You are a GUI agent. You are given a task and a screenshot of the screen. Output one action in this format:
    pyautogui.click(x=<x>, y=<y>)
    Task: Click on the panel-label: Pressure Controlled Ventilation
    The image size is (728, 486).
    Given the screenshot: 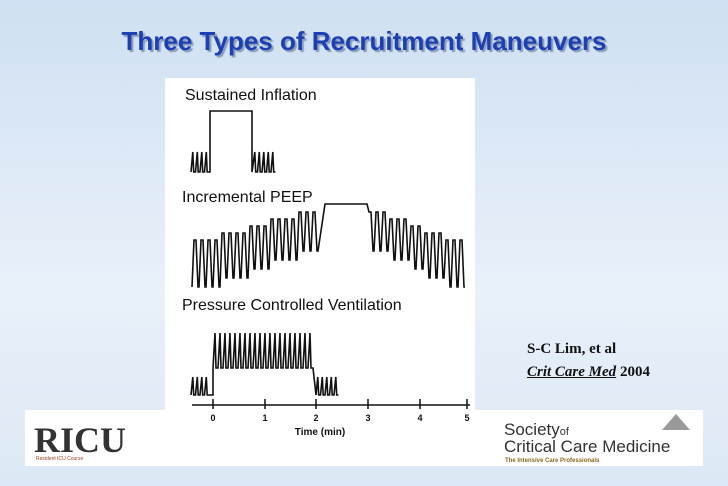 What is the action you would take?
    pyautogui.click(x=292, y=305)
    